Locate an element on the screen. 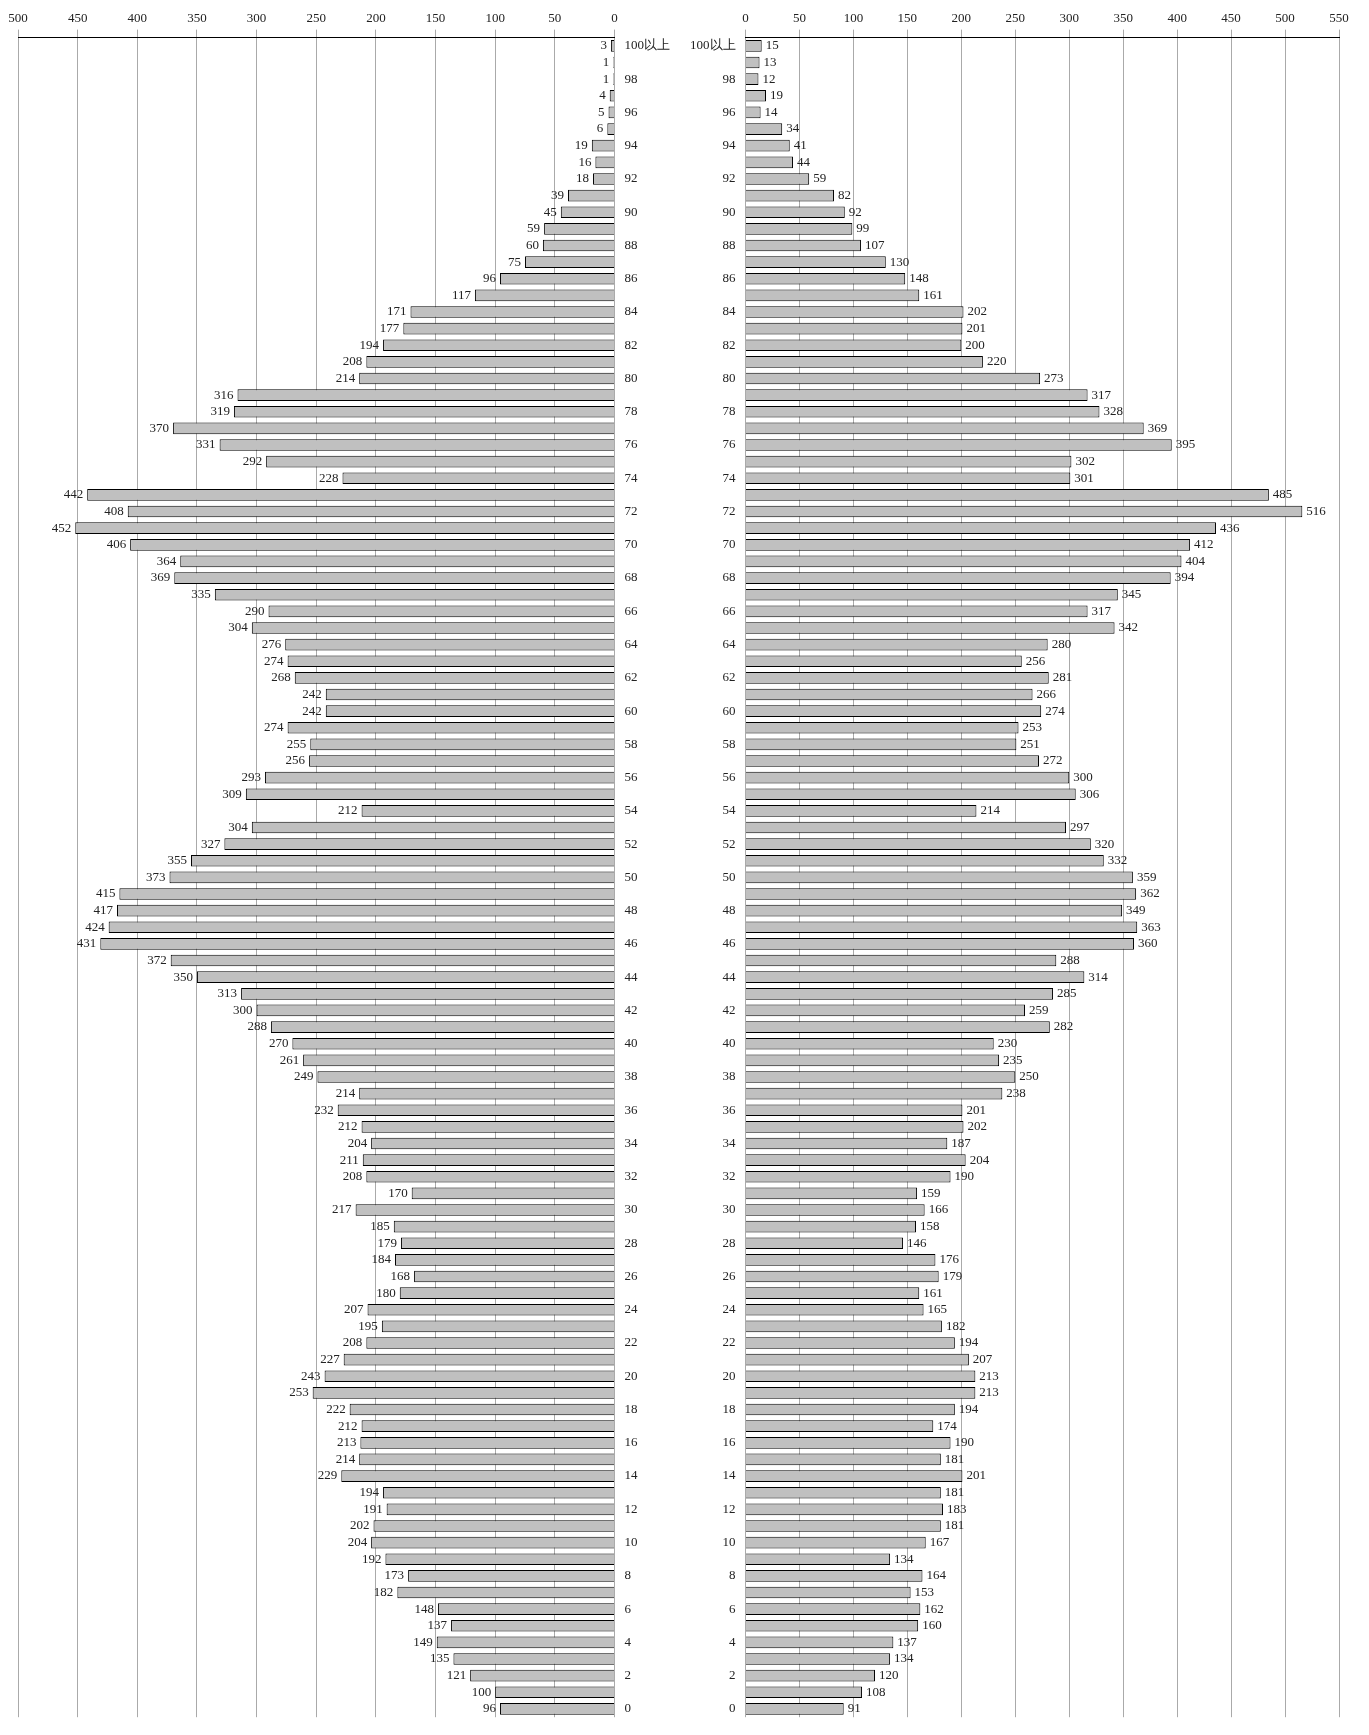 The image size is (1369, 1735). y-tick-label: 86 is located at coordinates (631, 278).